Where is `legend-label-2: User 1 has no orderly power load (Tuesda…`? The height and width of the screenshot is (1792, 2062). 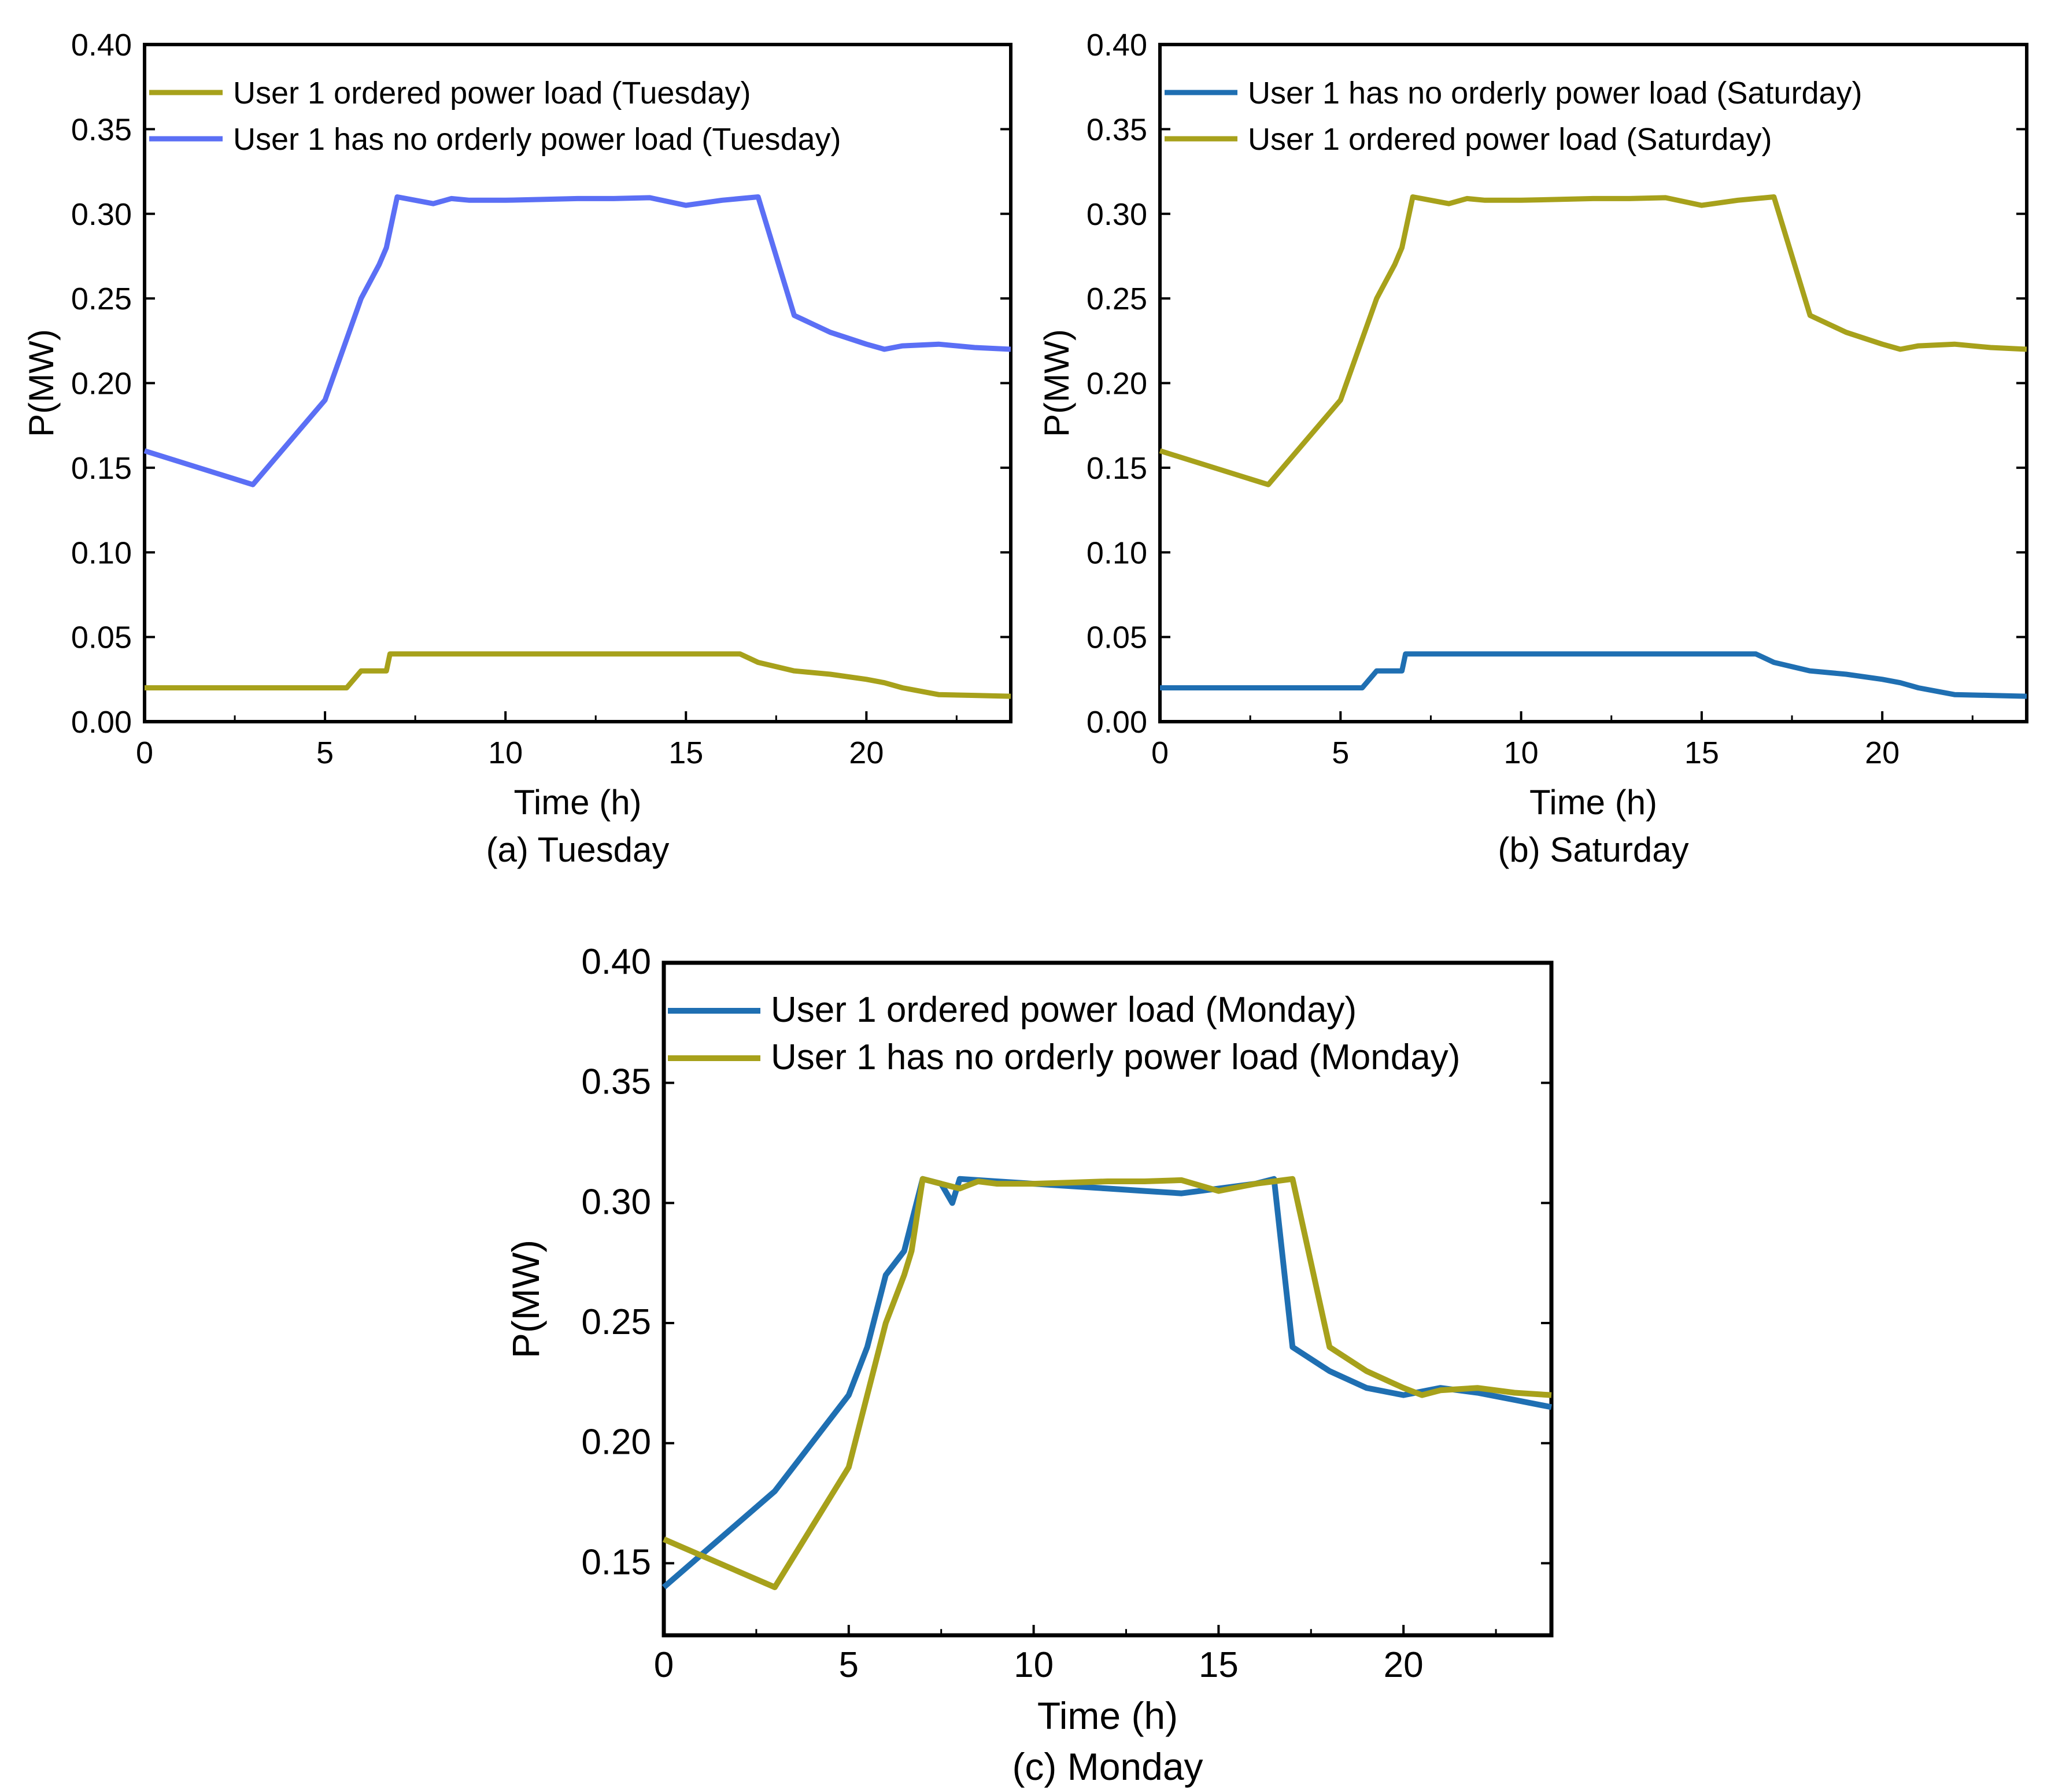 legend-label-2: User 1 has no orderly power load (Tuesda… is located at coordinates (537, 139).